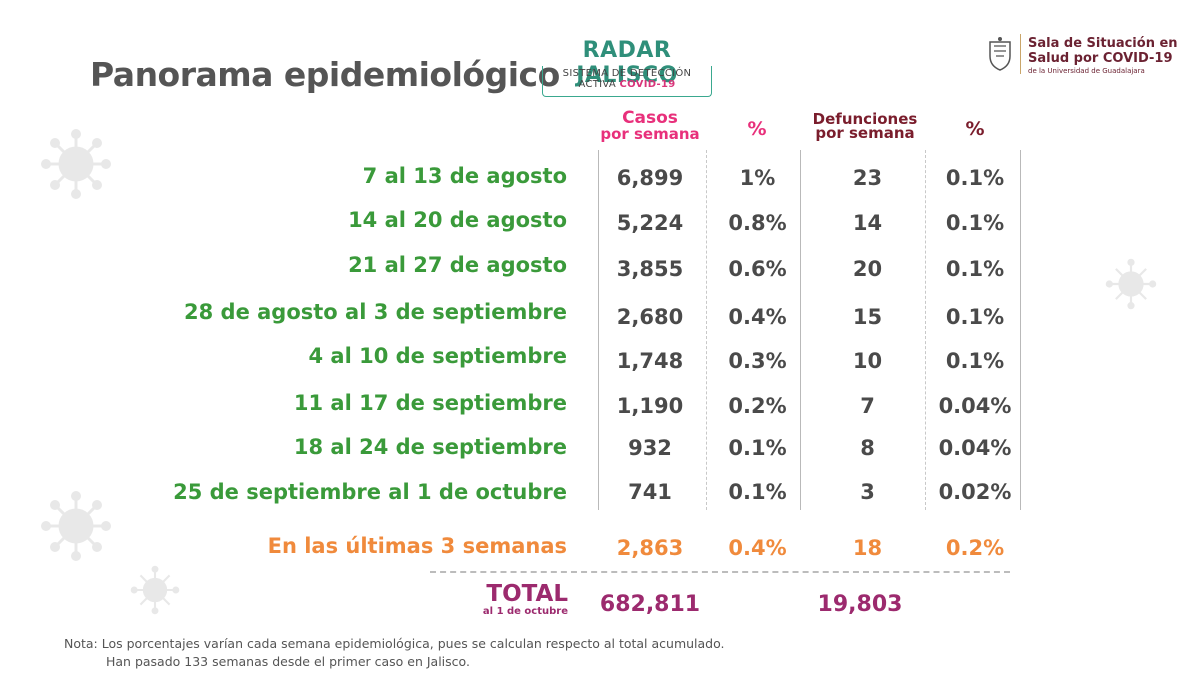 This screenshot has width=1200, height=674. I want to click on summary-casos: 2,863, so click(650, 548).